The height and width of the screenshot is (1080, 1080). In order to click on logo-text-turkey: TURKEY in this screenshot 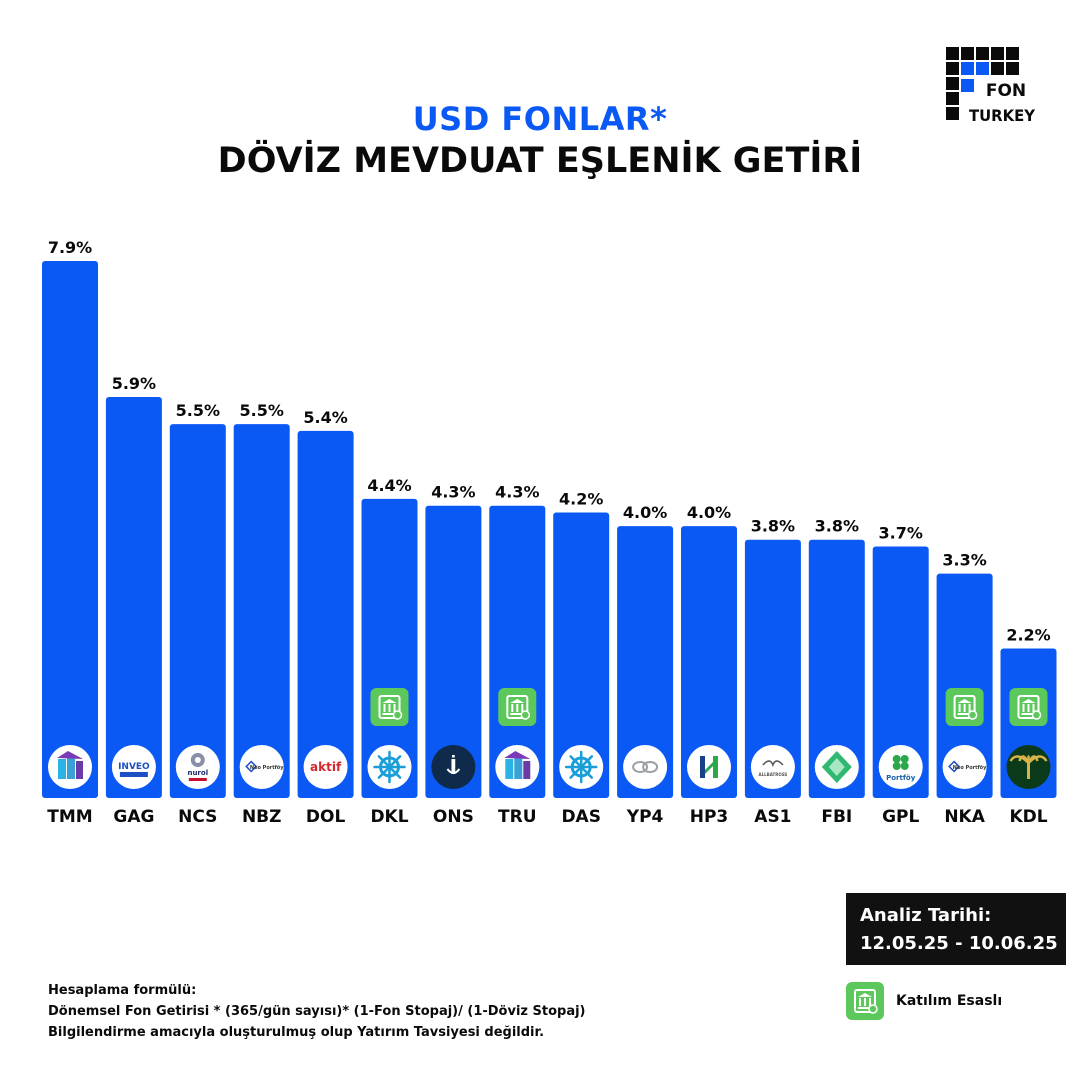, I will do `click(1002, 115)`.